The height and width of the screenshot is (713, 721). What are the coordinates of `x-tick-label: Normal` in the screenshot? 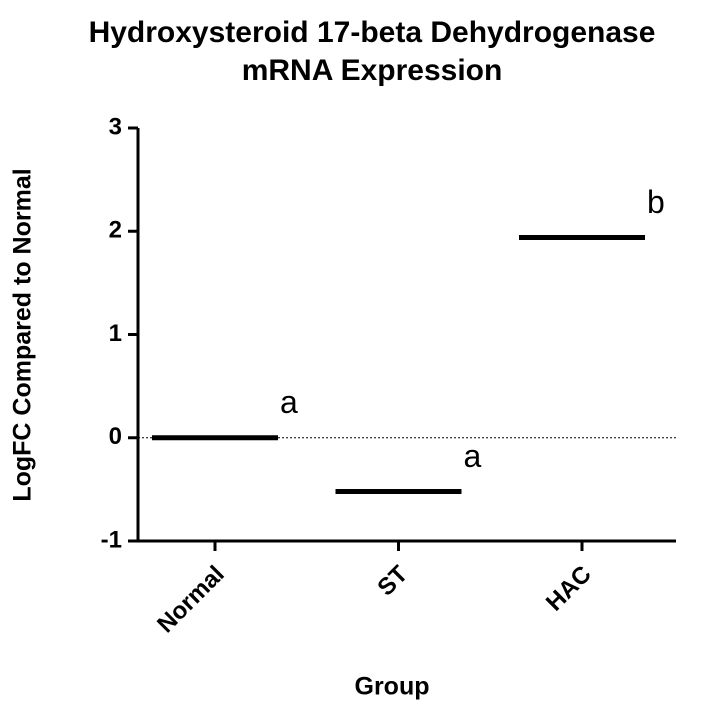 It's located at (191, 600).